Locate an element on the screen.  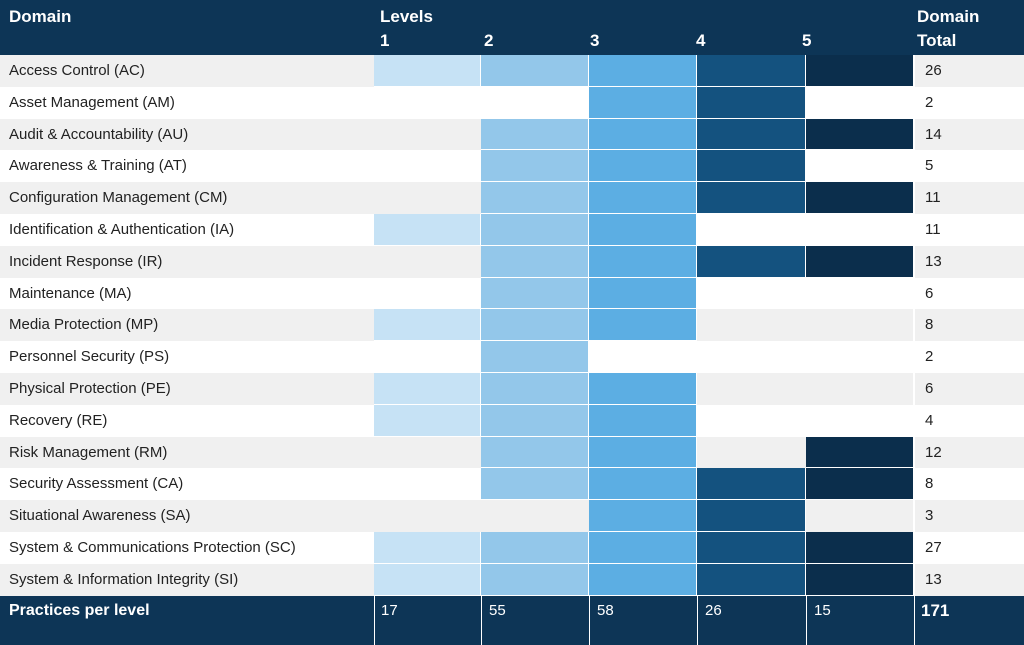
header-level-5: 5 is located at coordinates (807, 40).